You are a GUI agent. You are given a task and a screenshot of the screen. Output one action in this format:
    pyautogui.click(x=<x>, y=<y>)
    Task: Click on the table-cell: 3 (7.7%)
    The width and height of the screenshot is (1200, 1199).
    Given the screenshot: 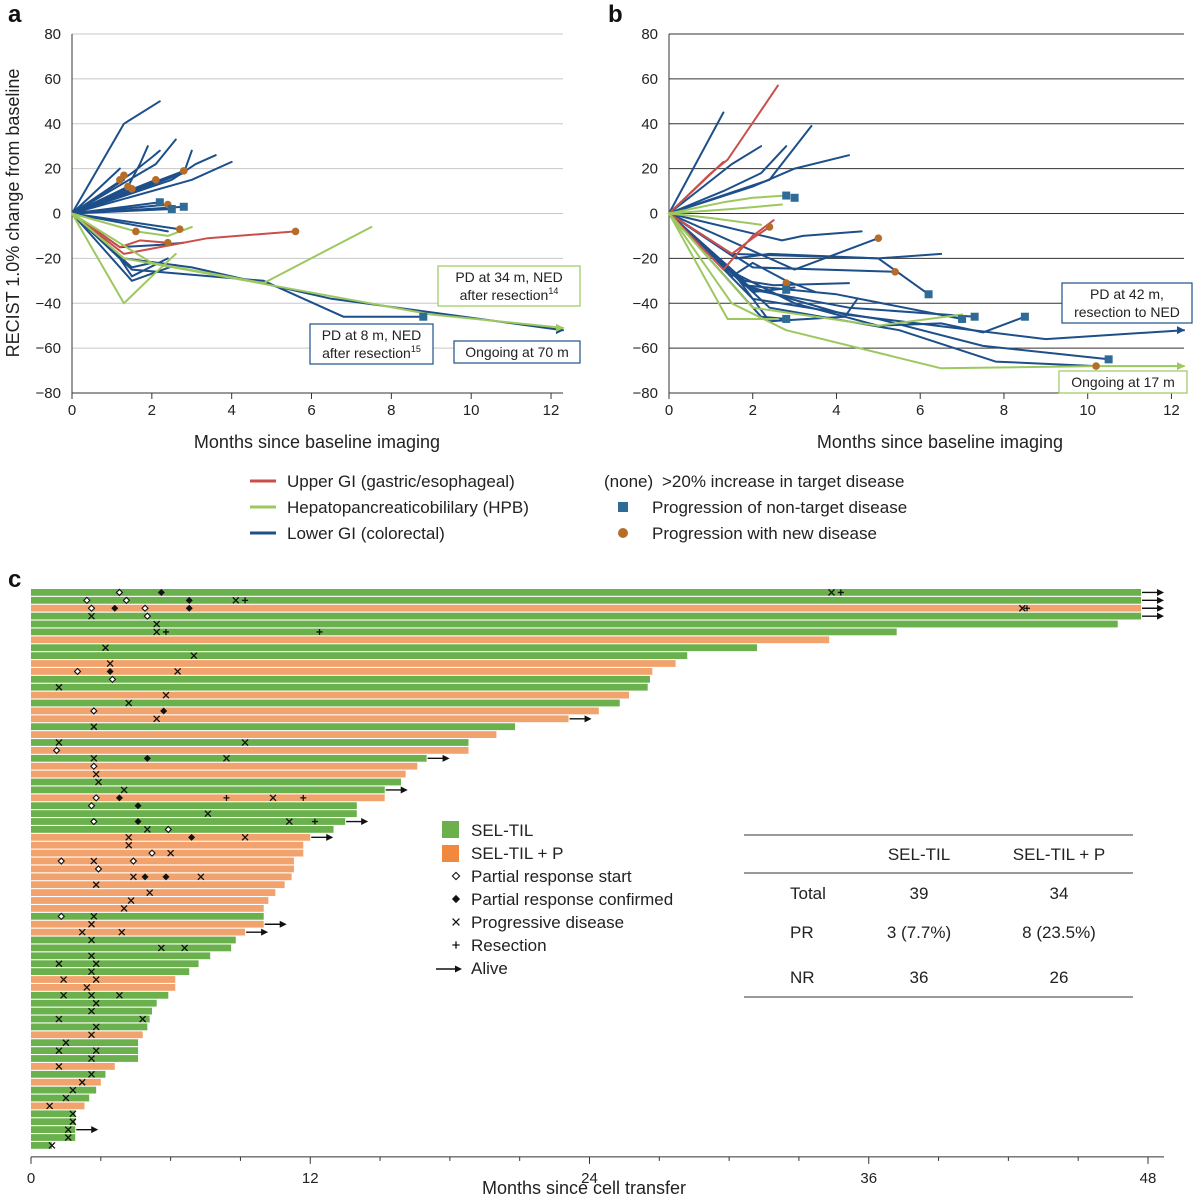 What is the action you would take?
    pyautogui.click(x=919, y=932)
    